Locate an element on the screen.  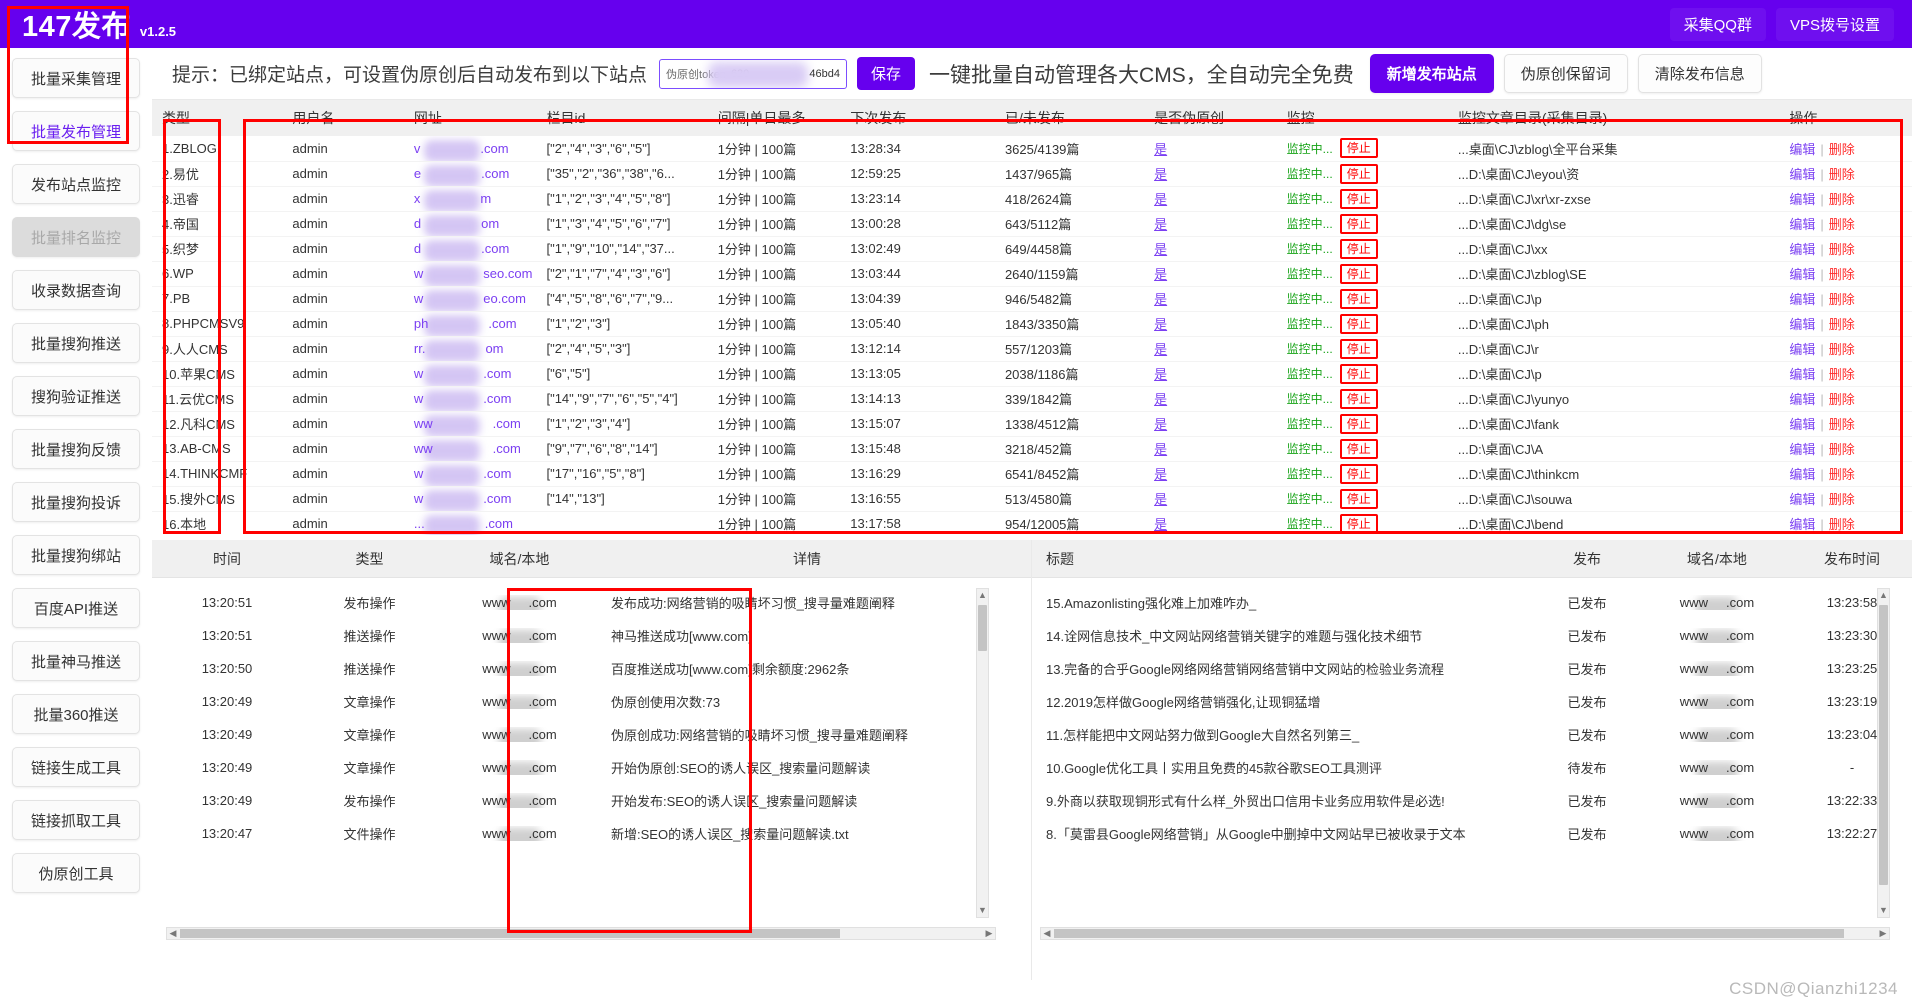
scroll-right-icon: ▶ is located at coordinates (989, 933).